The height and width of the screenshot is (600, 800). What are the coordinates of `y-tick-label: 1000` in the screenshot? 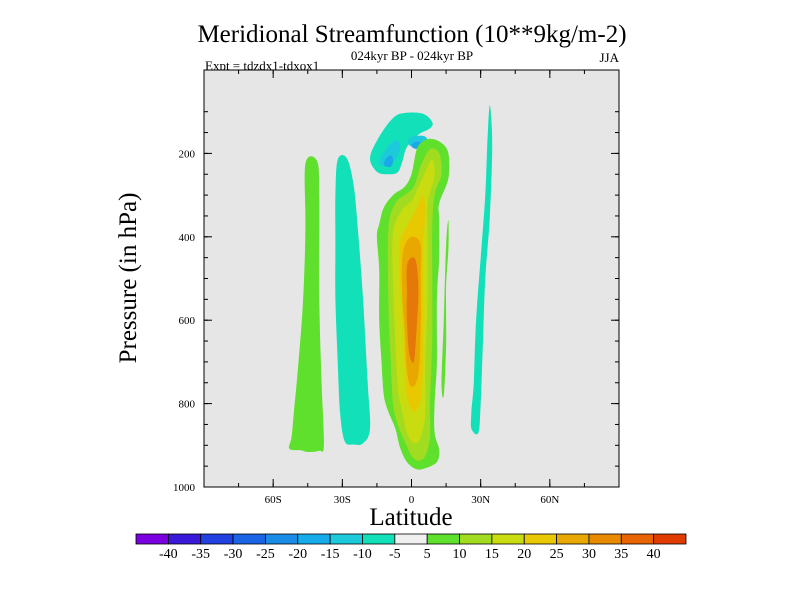 It's located at (184, 488).